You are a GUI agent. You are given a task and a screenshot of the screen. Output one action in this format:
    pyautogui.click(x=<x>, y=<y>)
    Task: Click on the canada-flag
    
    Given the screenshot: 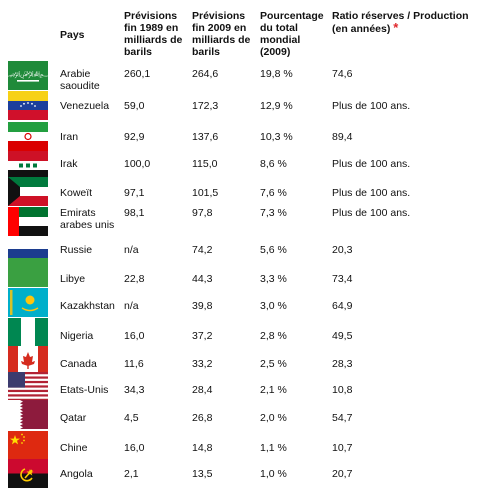 What is the action you would take?
    pyautogui.click(x=28, y=360)
    